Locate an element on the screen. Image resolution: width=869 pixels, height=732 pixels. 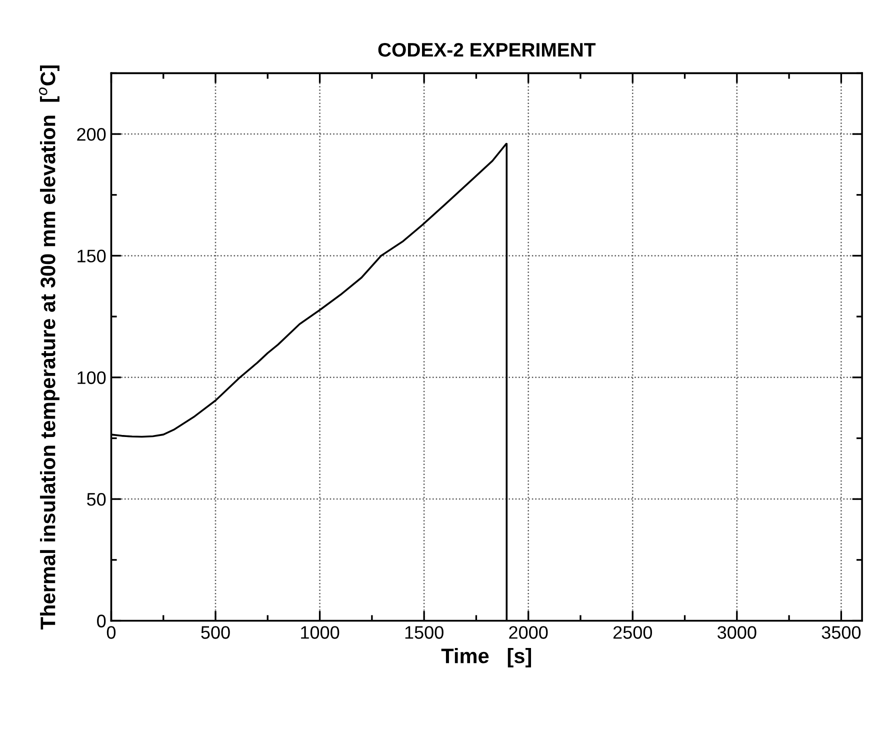
x-tick-label: 3000 is located at coordinates (737, 632).